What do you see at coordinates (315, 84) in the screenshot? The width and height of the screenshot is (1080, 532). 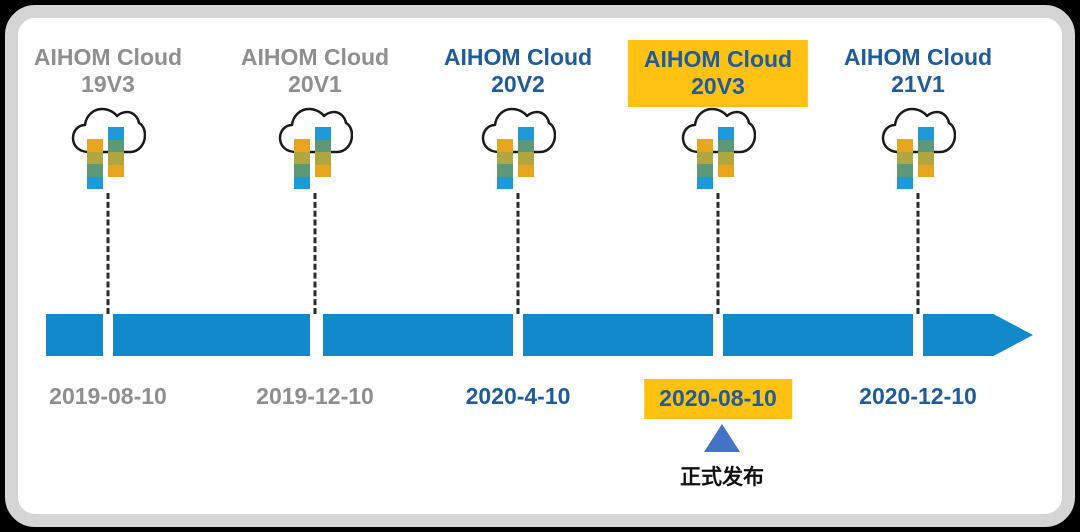 I see `version-label: 20V1` at bounding box center [315, 84].